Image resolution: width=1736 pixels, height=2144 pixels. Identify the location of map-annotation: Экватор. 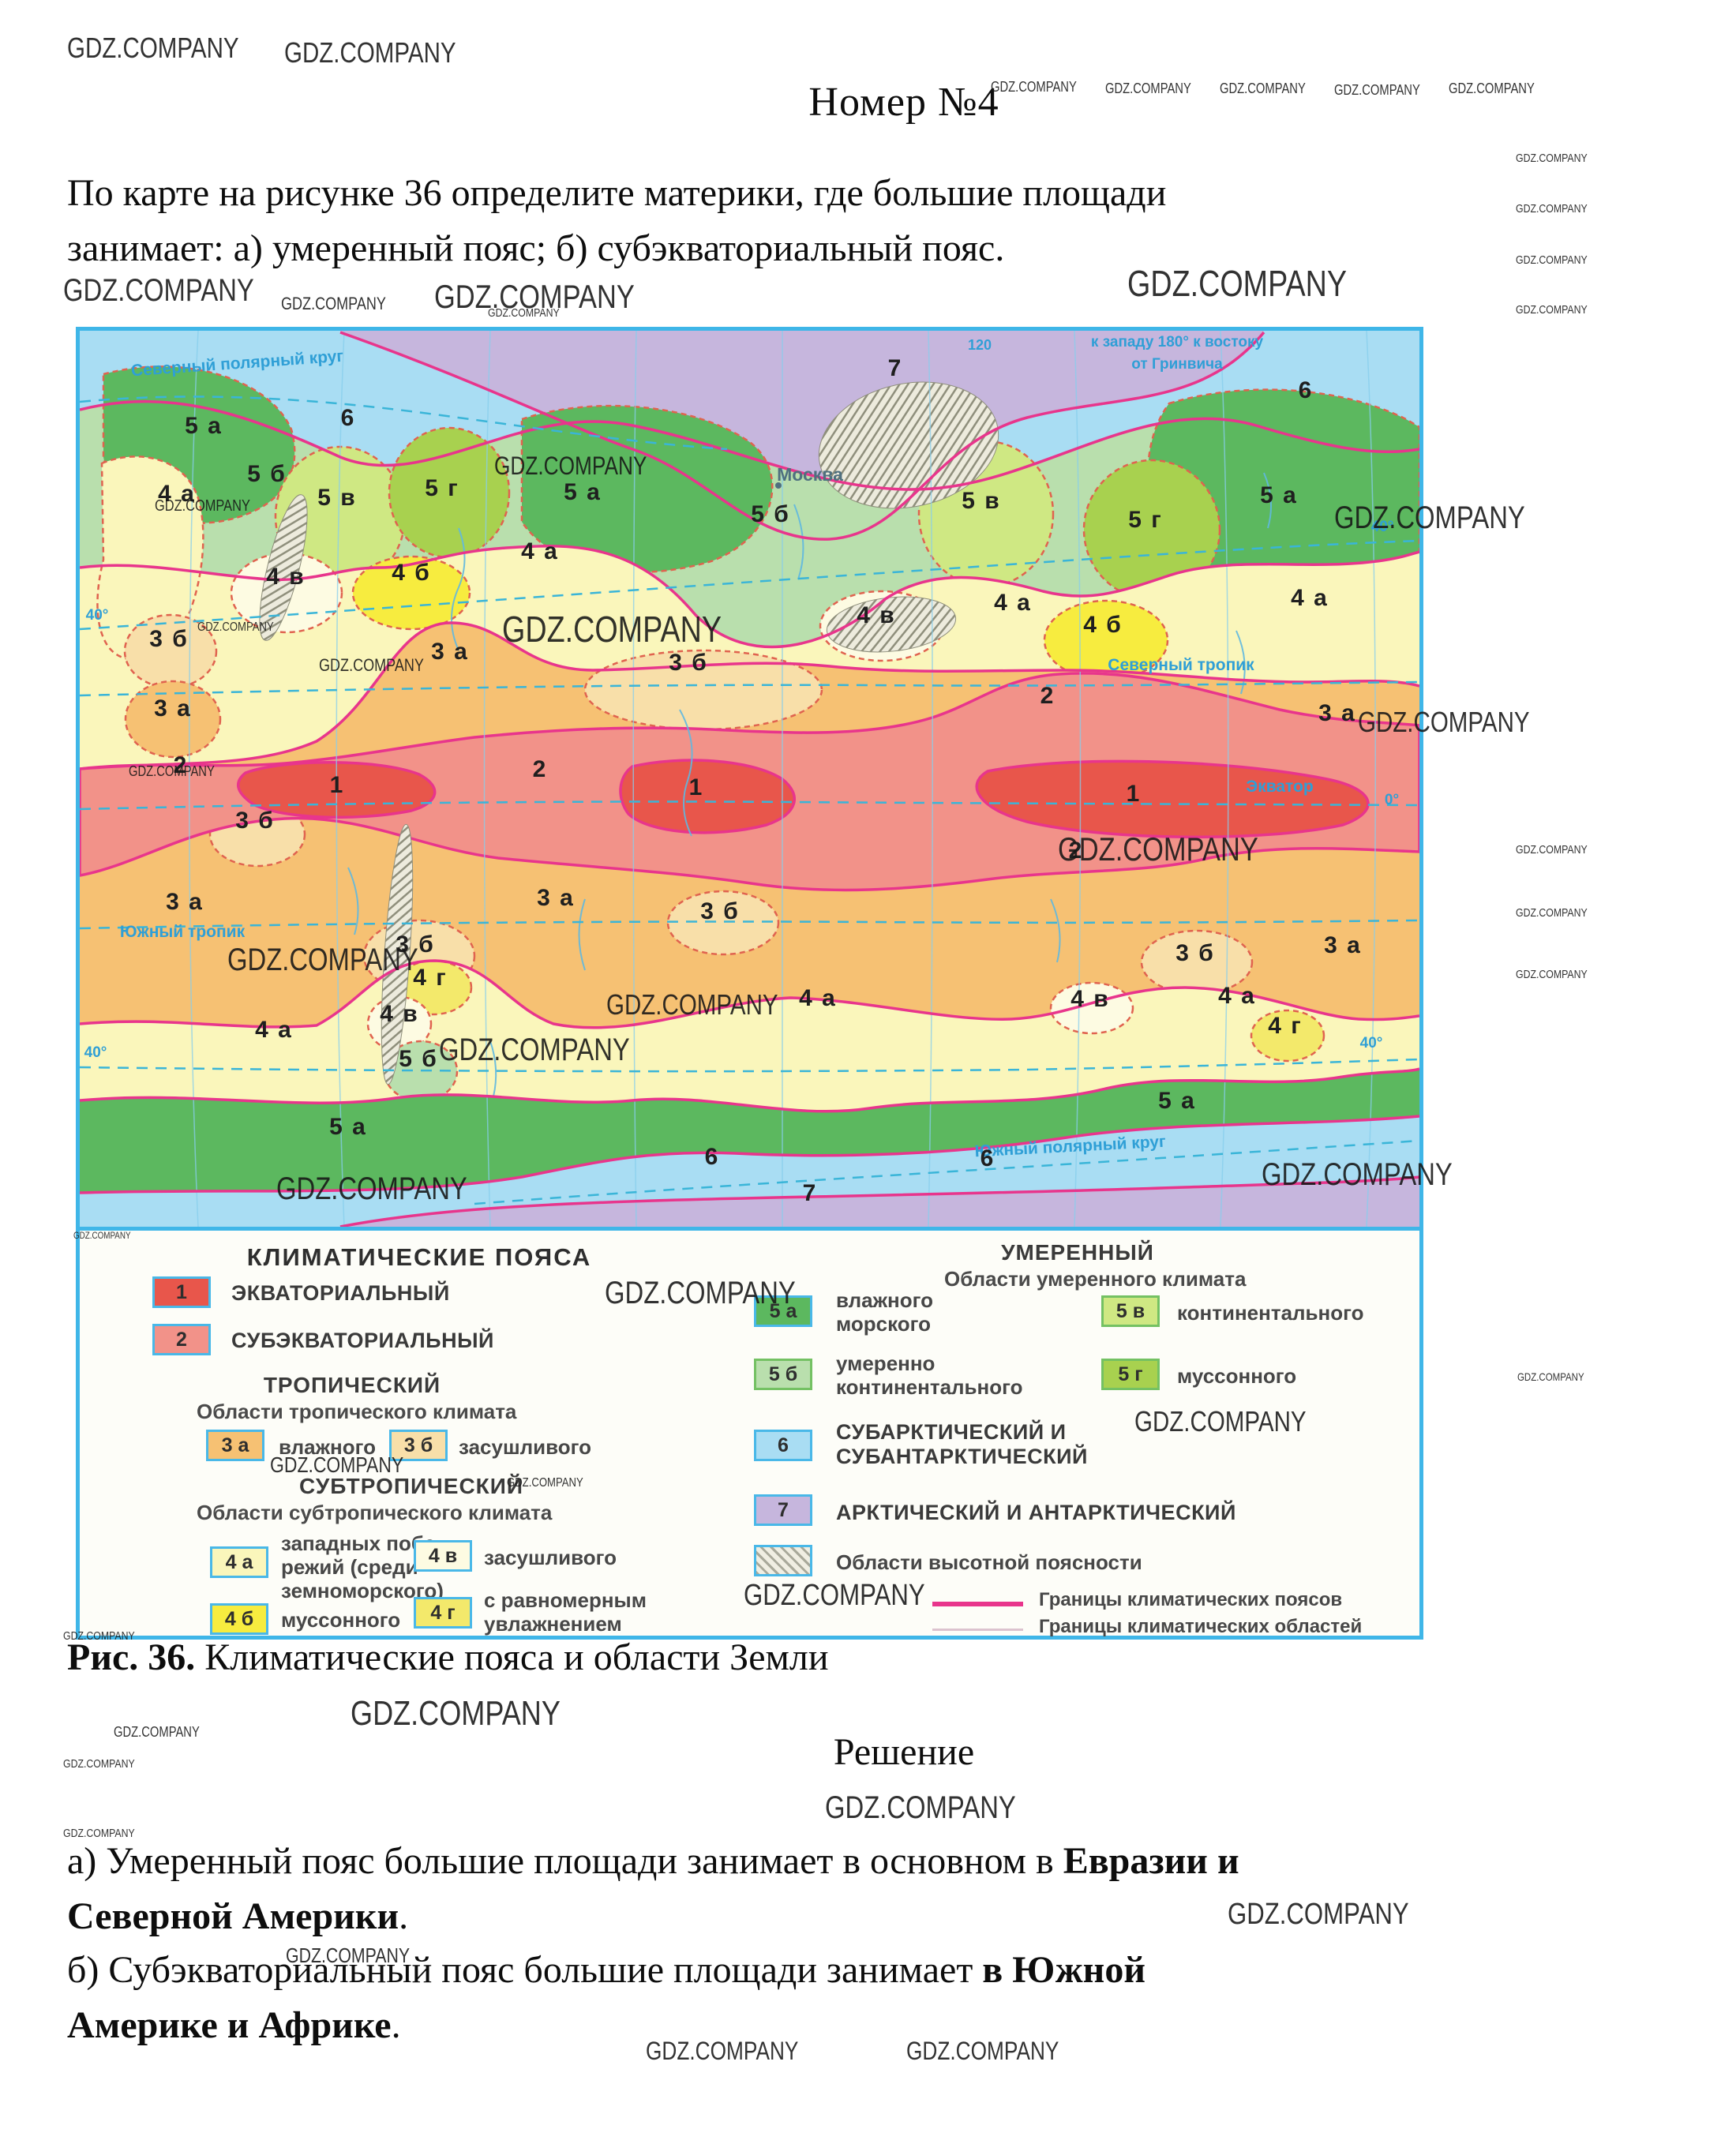
(1279, 787).